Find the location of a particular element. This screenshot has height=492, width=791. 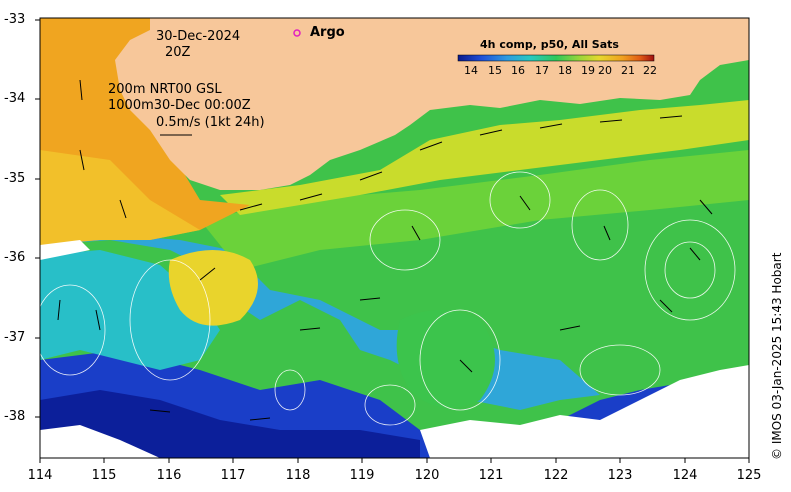

colorbar-ticks: 14 15 16 17 18 19 20 21 22 is located at coordinates (558, 71).